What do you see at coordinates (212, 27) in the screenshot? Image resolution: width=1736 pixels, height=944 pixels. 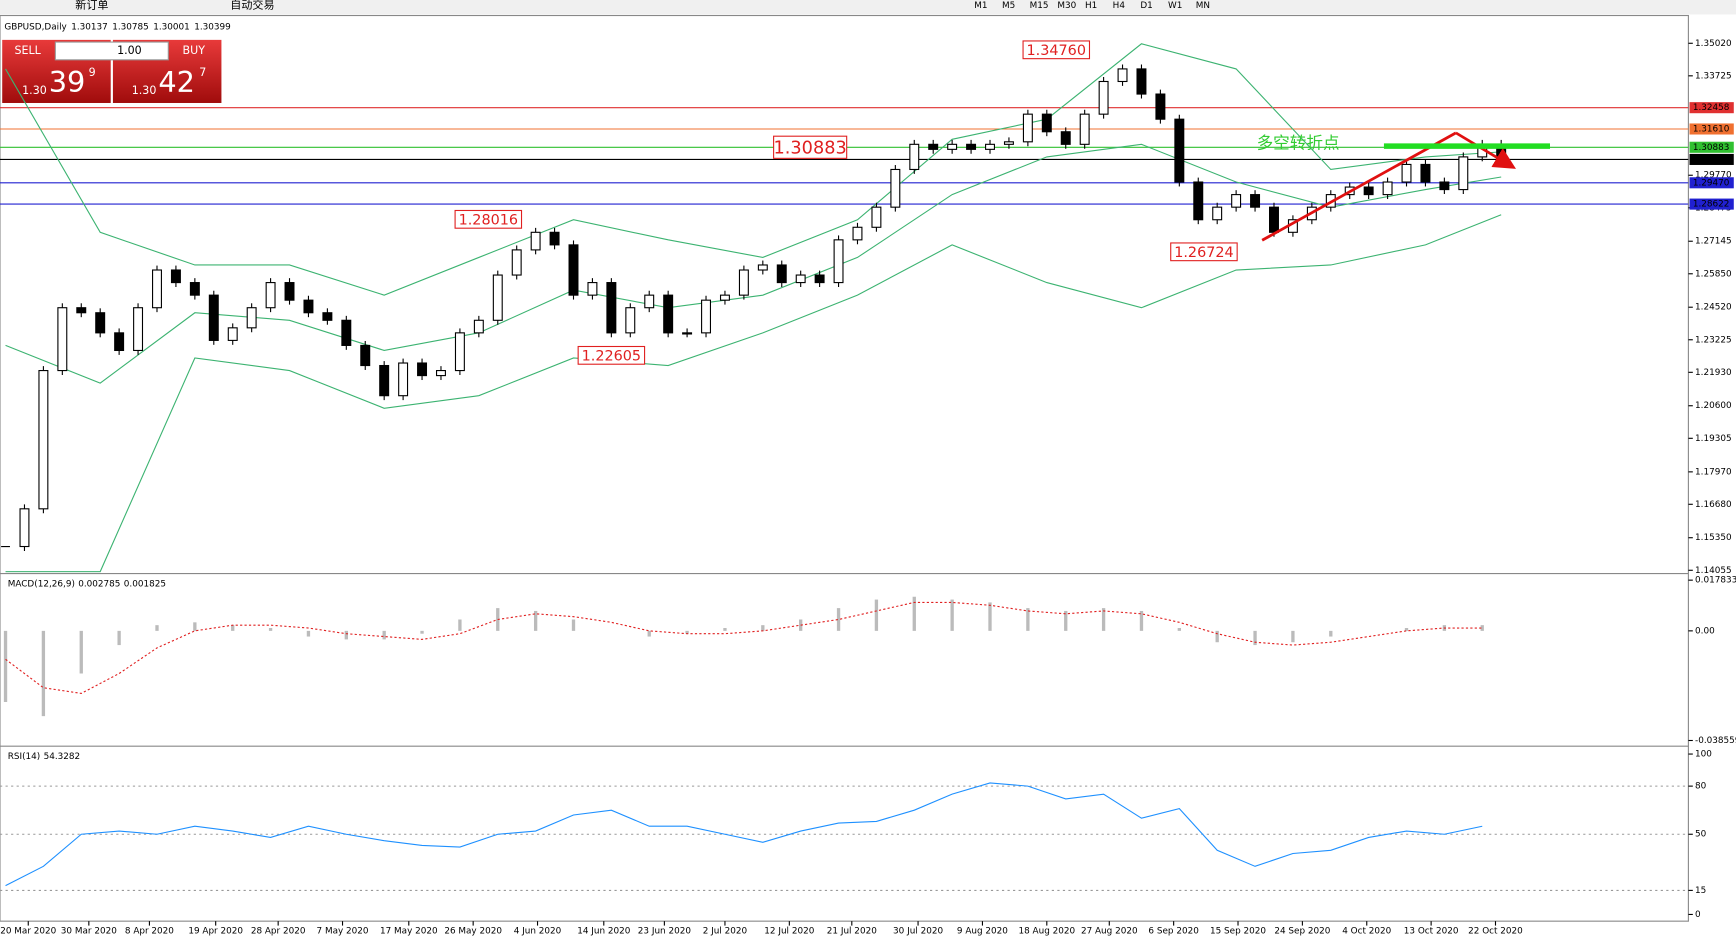 I see `header-value: 1.30399` at bounding box center [212, 27].